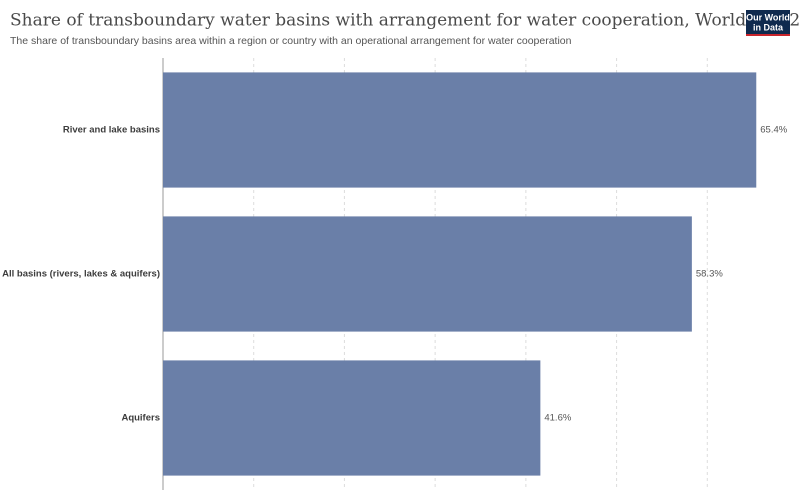 The image size is (800, 499). I want to click on value-label: 58.3%, so click(709, 274).